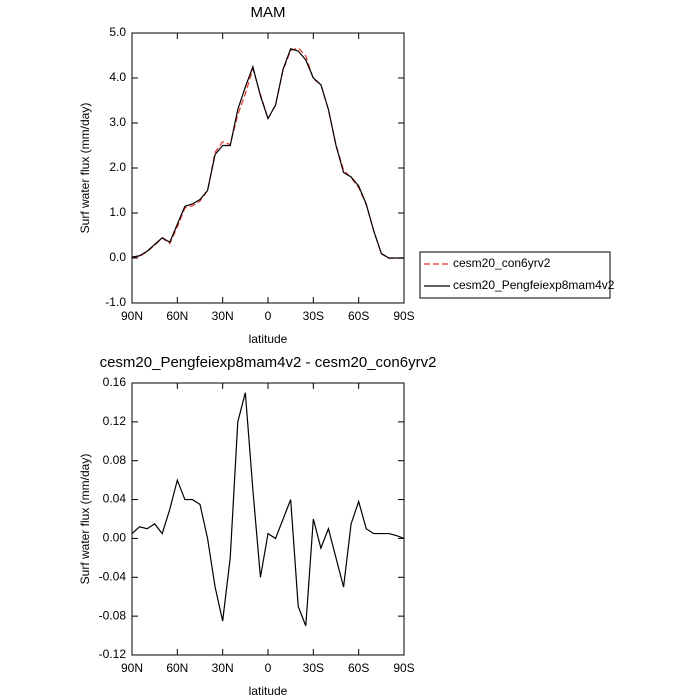 This screenshot has width=700, height=700. I want to click on chart-title: MAM, so click(268, 12).